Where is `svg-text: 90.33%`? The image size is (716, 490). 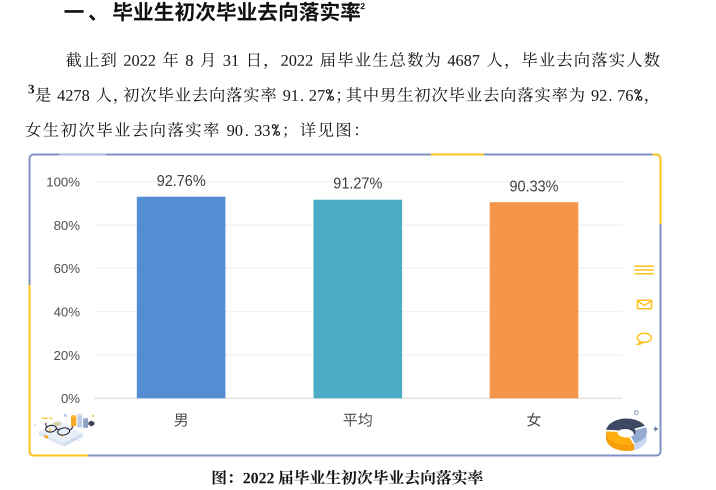
svg-text: 90.33% is located at coordinates (534, 186).